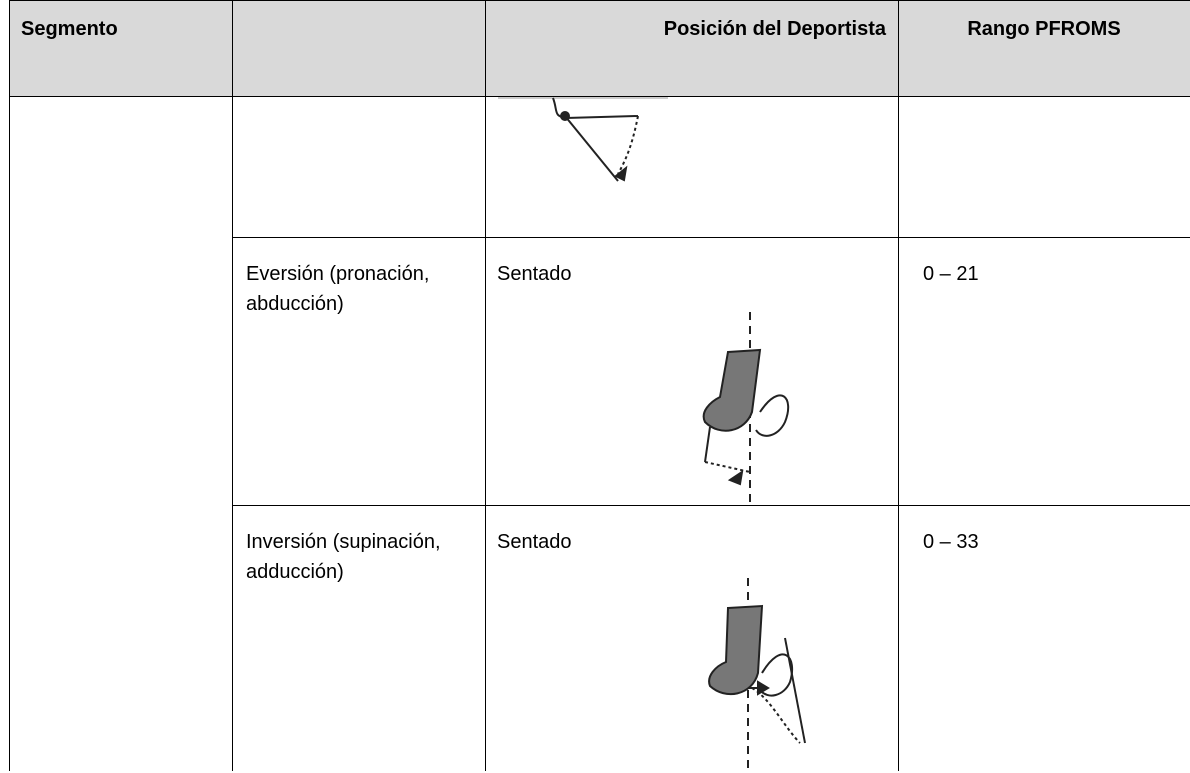 The height and width of the screenshot is (773, 1190). What do you see at coordinates (1044, 29) in the screenshot?
I see `header-cell: Rango PFROMS` at bounding box center [1044, 29].